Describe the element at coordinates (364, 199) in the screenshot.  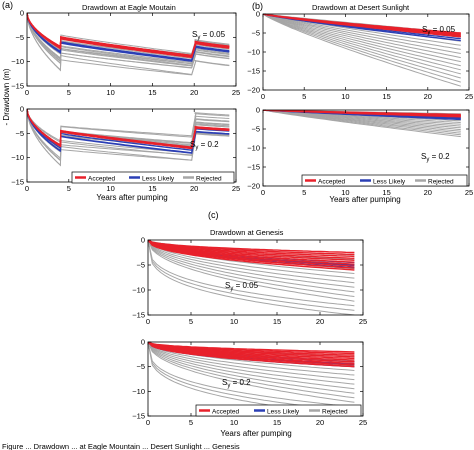
I see `x-axis-label-b: Years after pumping` at that location.